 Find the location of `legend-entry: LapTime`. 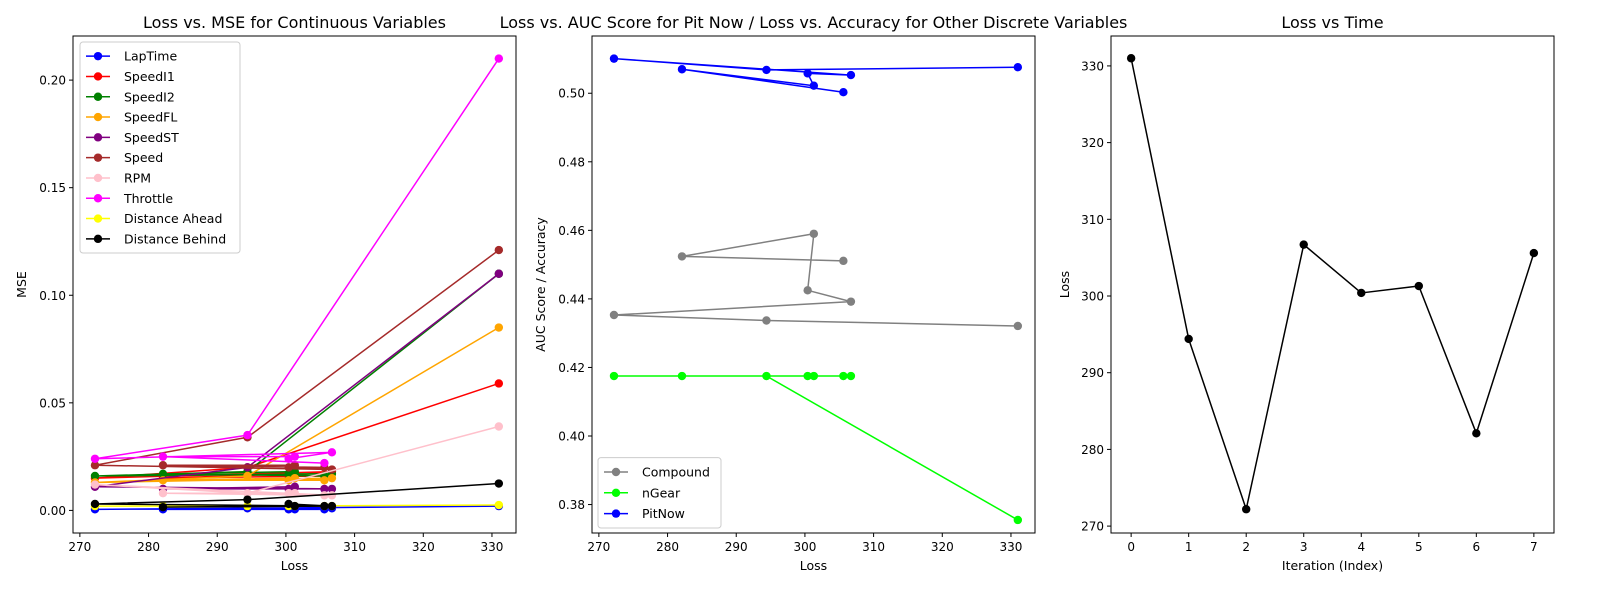

legend-entry: LapTime is located at coordinates (131, 56).